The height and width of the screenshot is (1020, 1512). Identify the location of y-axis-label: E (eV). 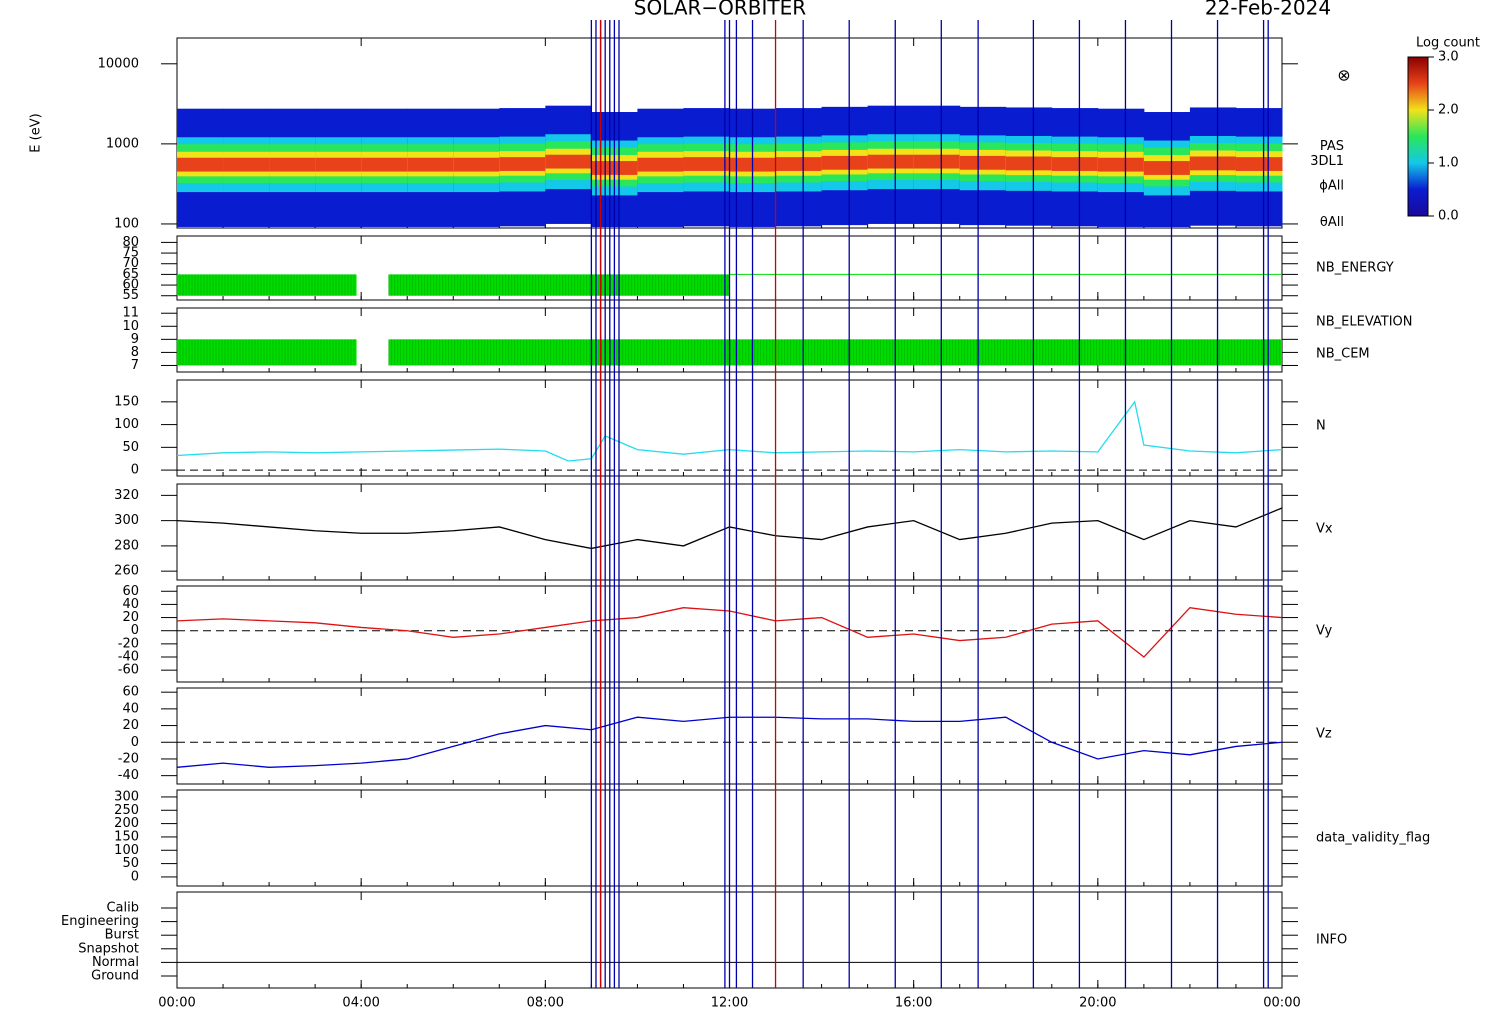
(36, 132).